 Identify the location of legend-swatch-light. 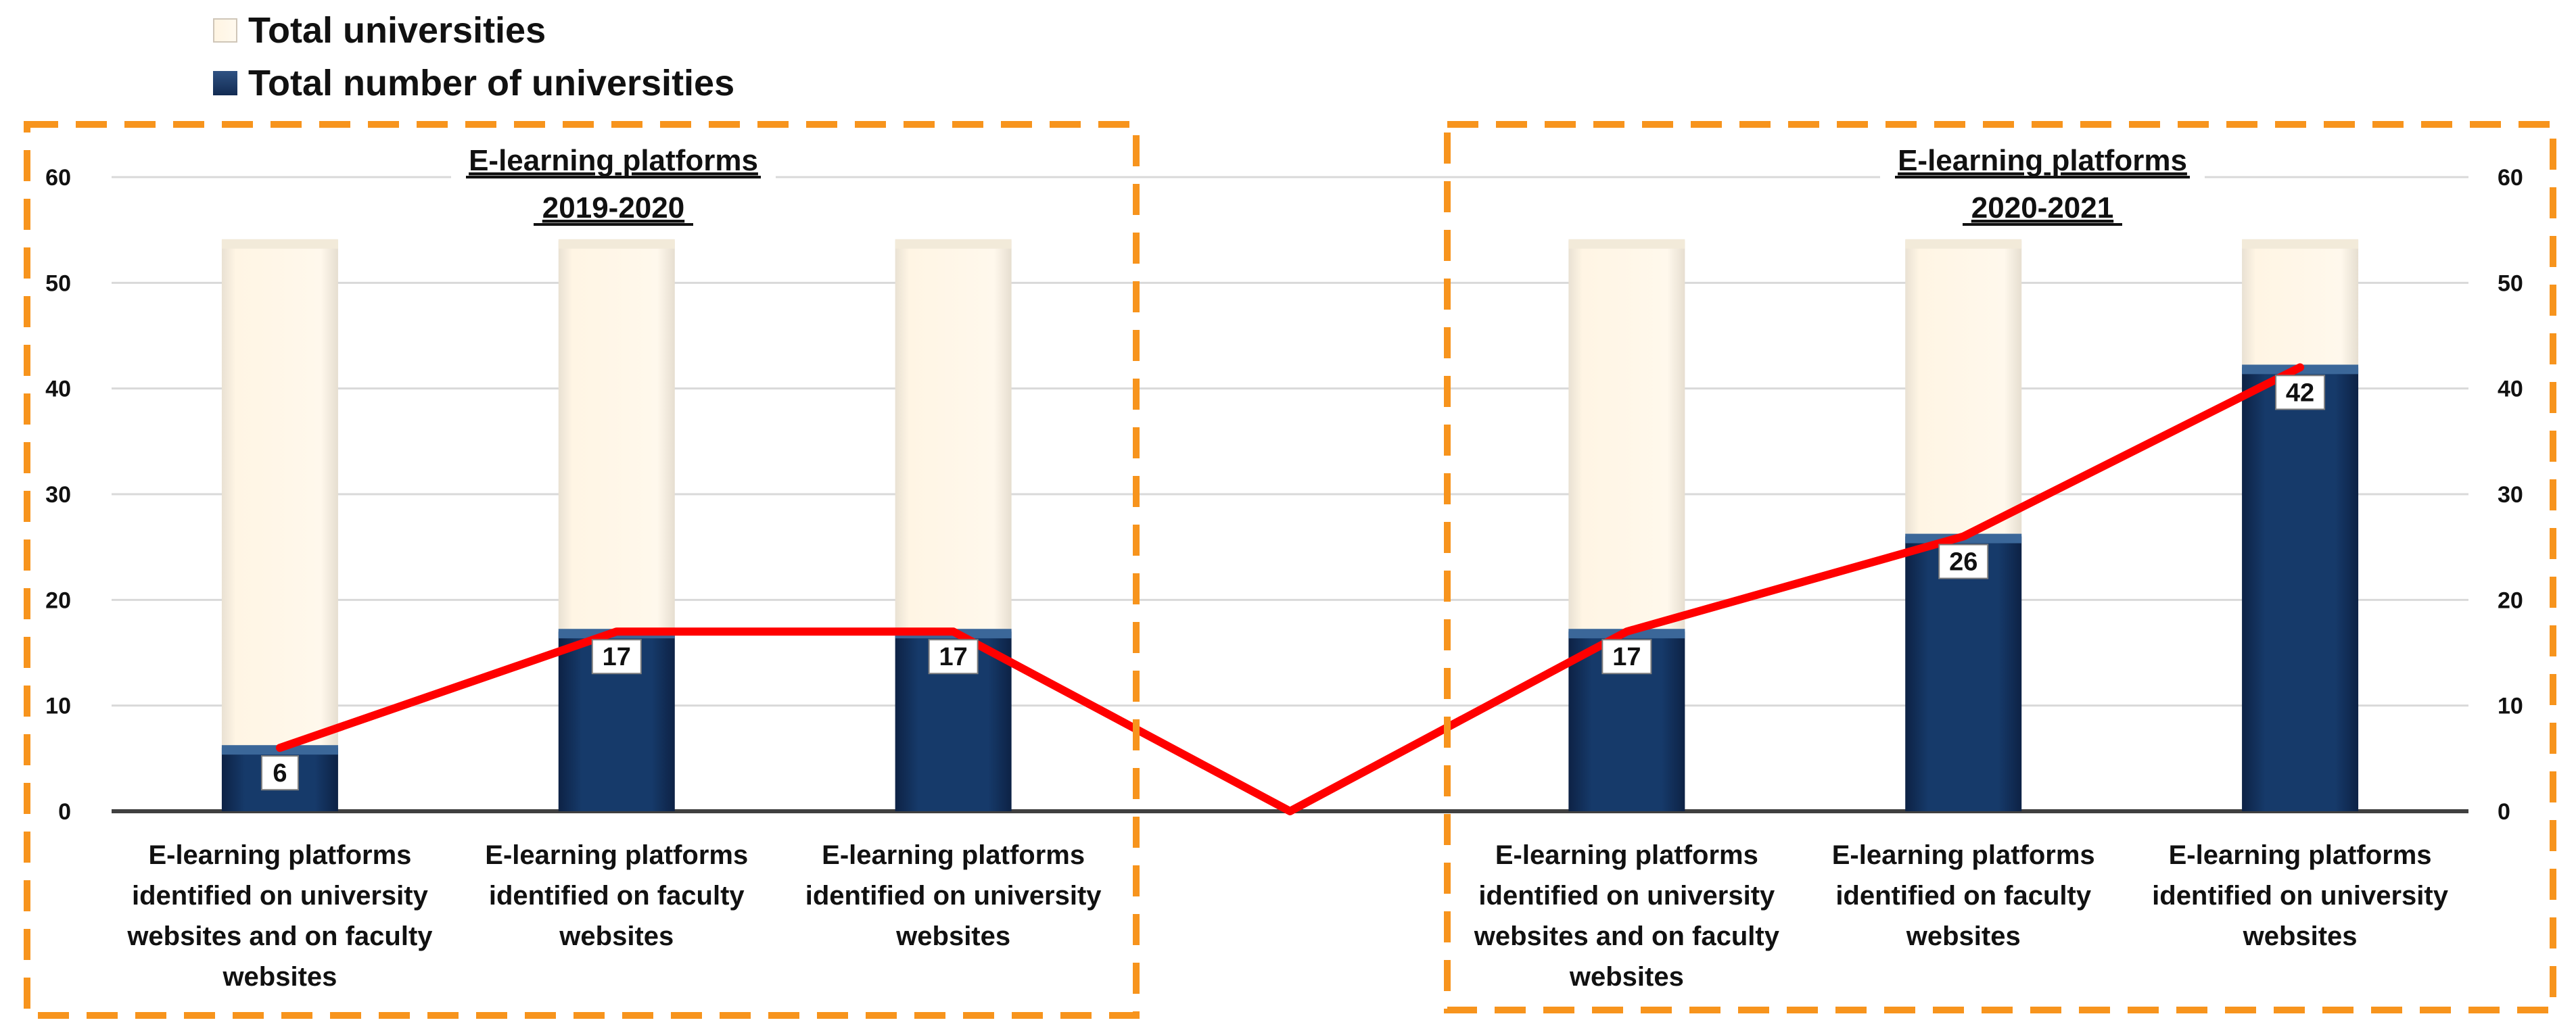
(225, 31).